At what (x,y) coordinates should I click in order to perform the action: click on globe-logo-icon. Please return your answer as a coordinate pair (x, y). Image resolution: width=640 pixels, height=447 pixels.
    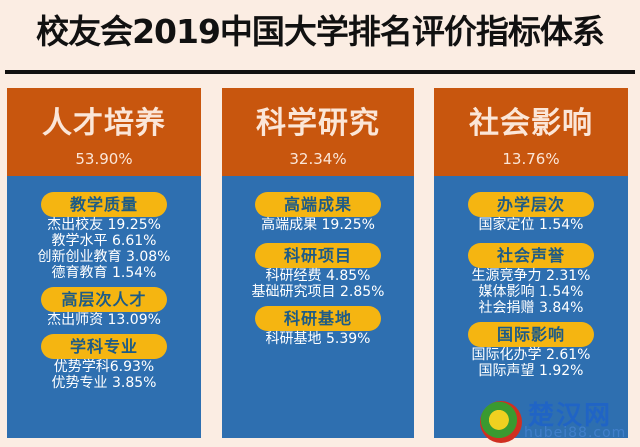
    Looking at the image, I should click on (501, 422).